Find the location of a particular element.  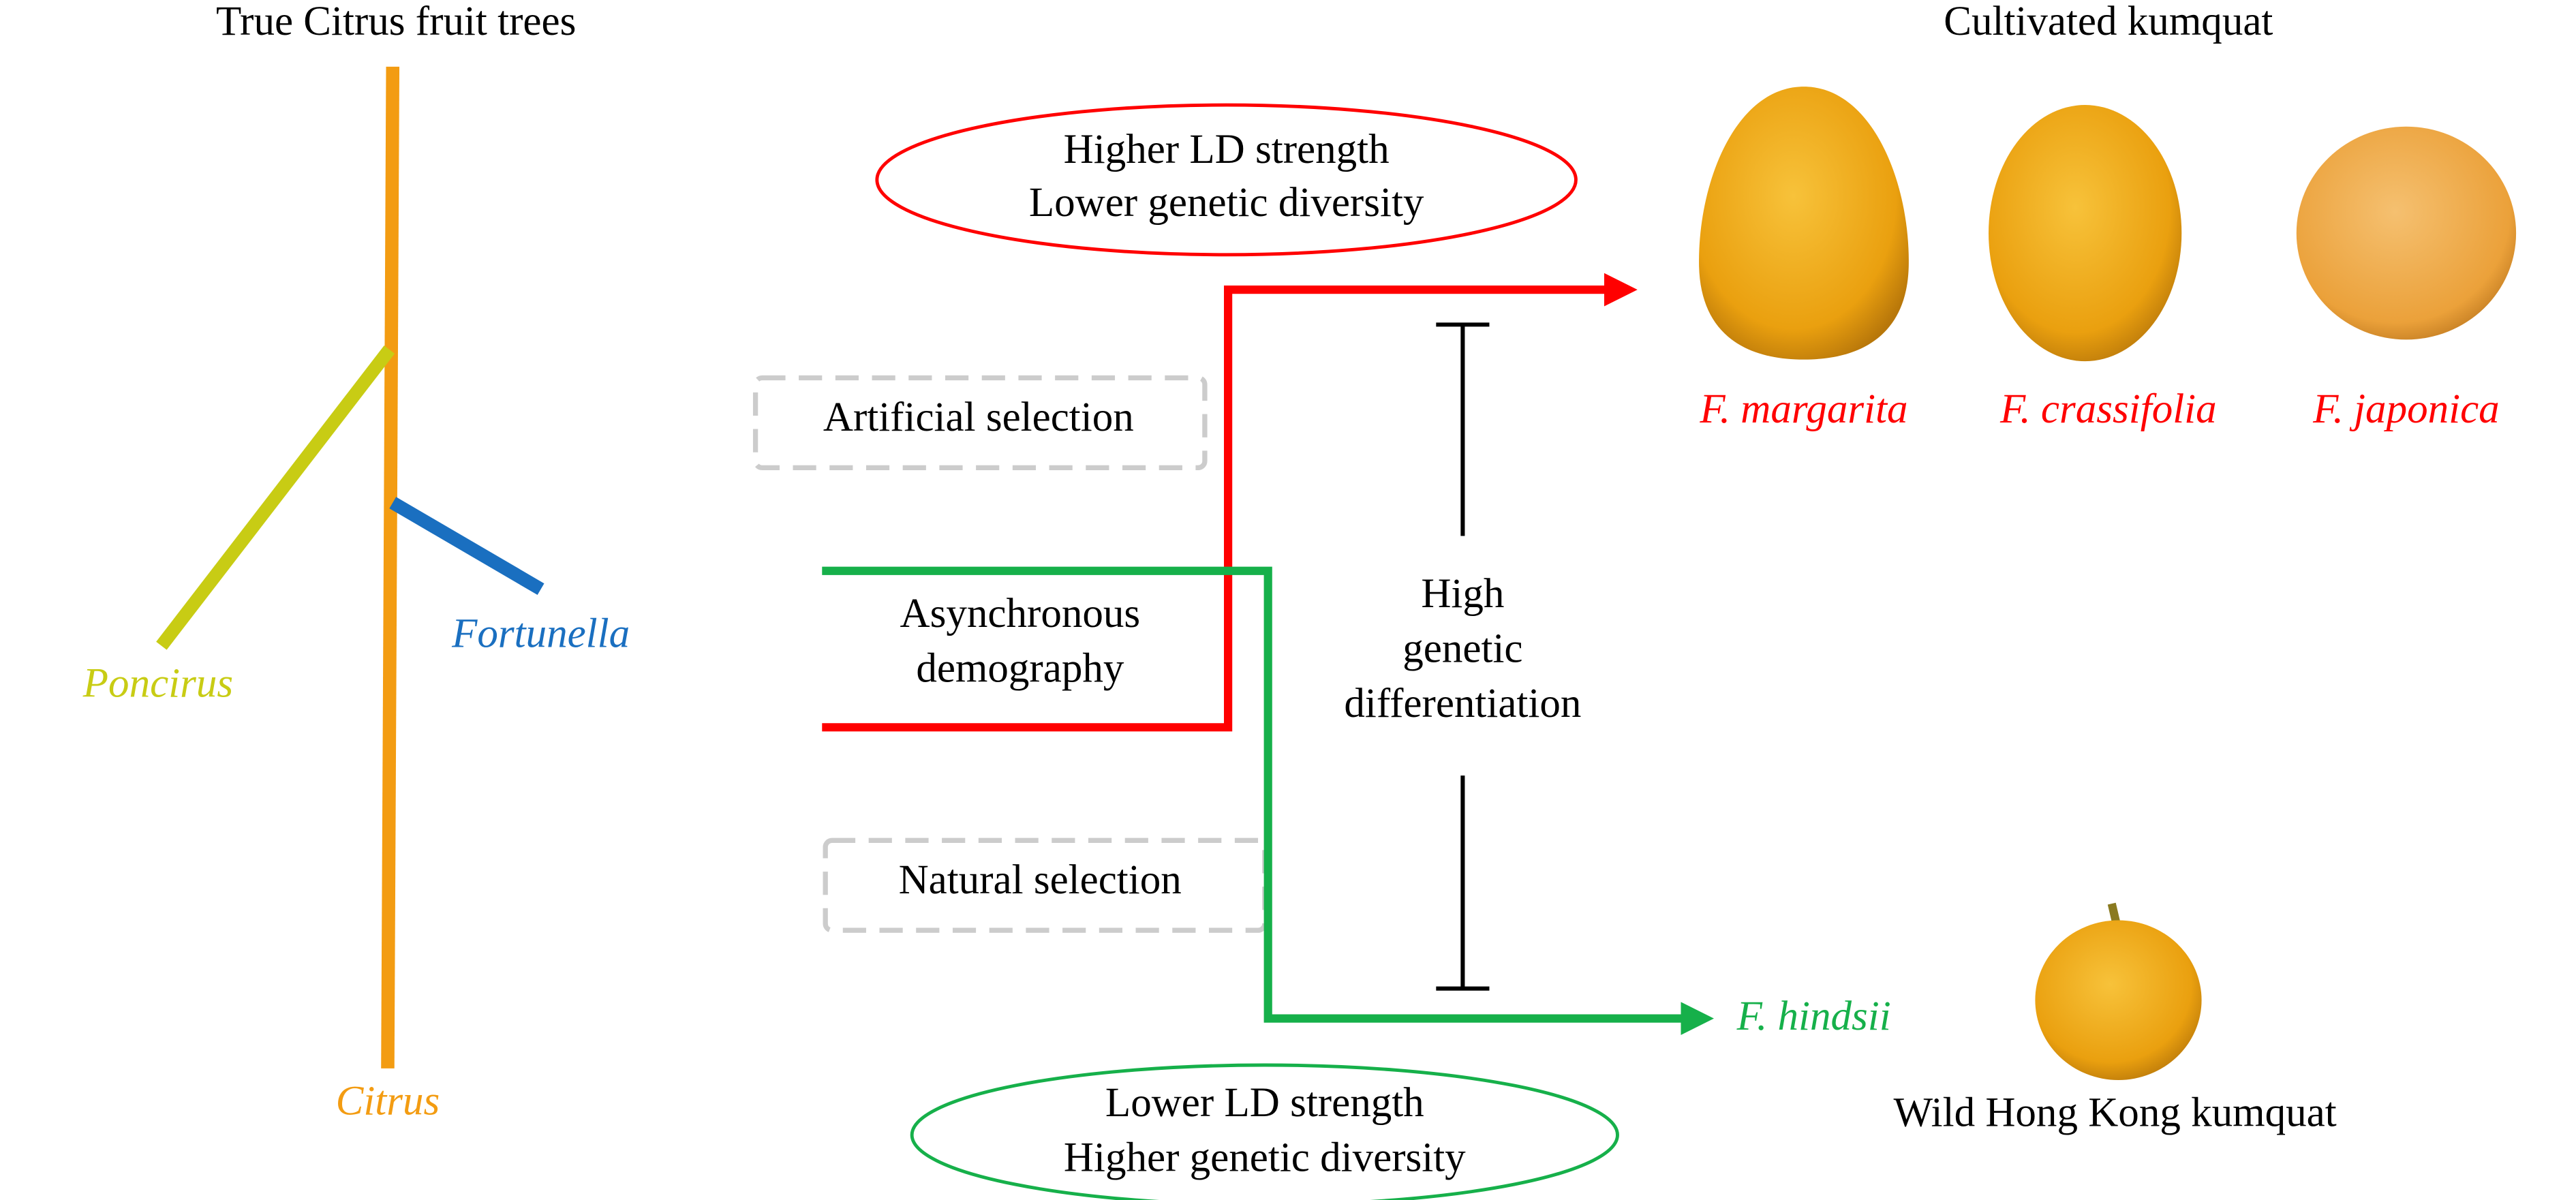

green-arrow is located at coordinates (1268, 801).